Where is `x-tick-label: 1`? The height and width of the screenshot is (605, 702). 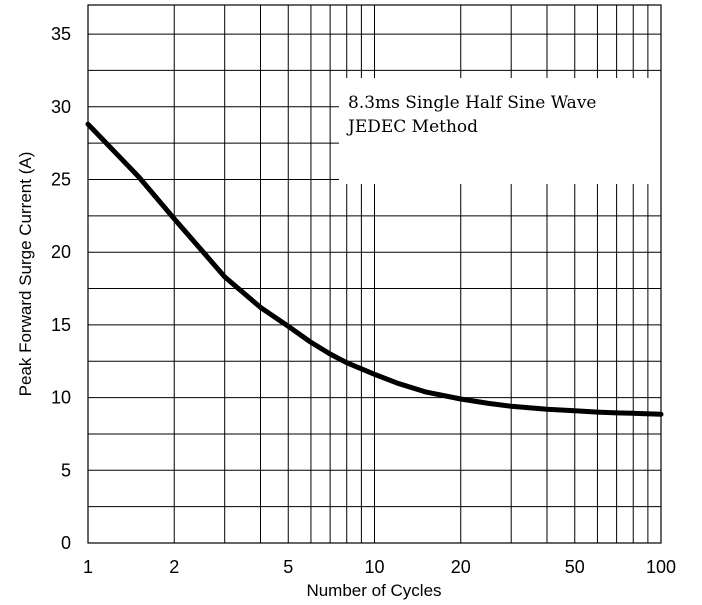 x-tick-label: 1 is located at coordinates (88, 567).